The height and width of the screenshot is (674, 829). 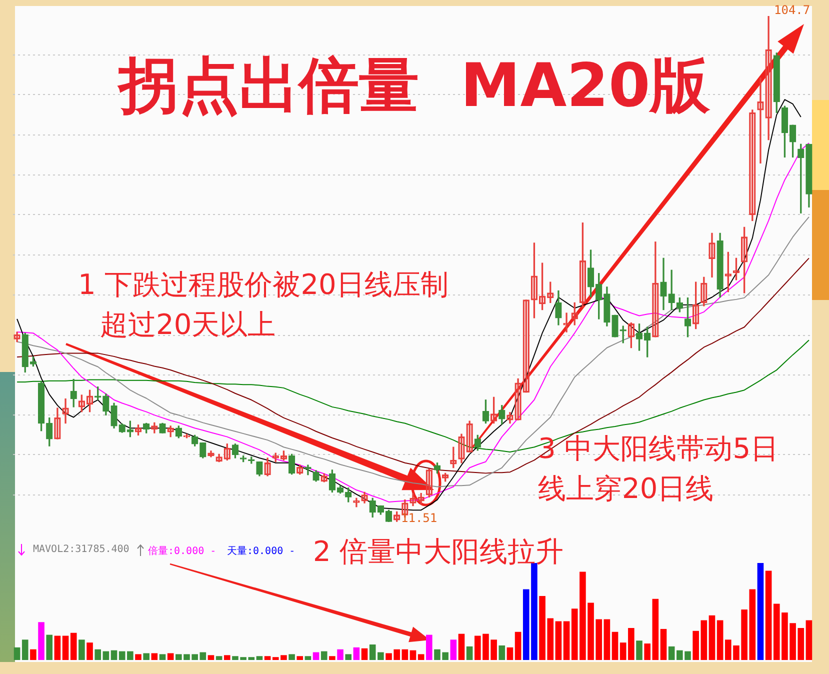 What do you see at coordinates (626, 489) in the screenshot?
I see `annotation: 线上穿20日线` at bounding box center [626, 489].